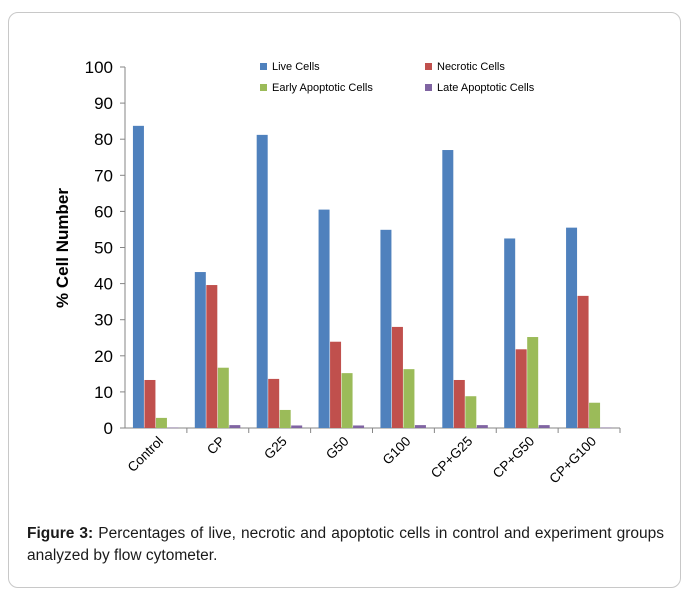 The width and height of the screenshot is (683, 590). Describe the element at coordinates (103, 103) in the screenshot. I see `y-tick-label: 90` at that location.